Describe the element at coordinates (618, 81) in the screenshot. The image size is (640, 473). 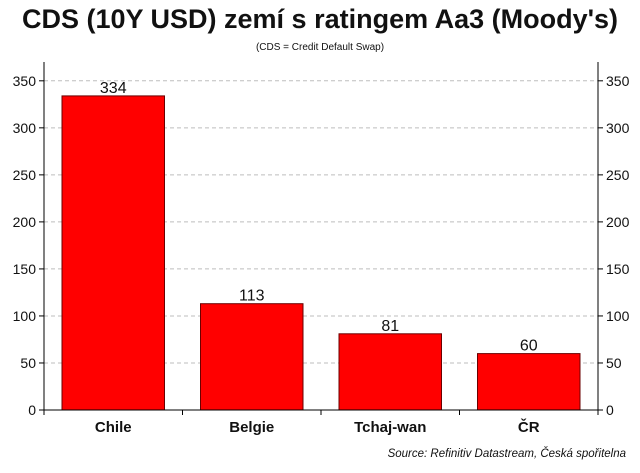
I see `y-right-tick-label: 350` at that location.